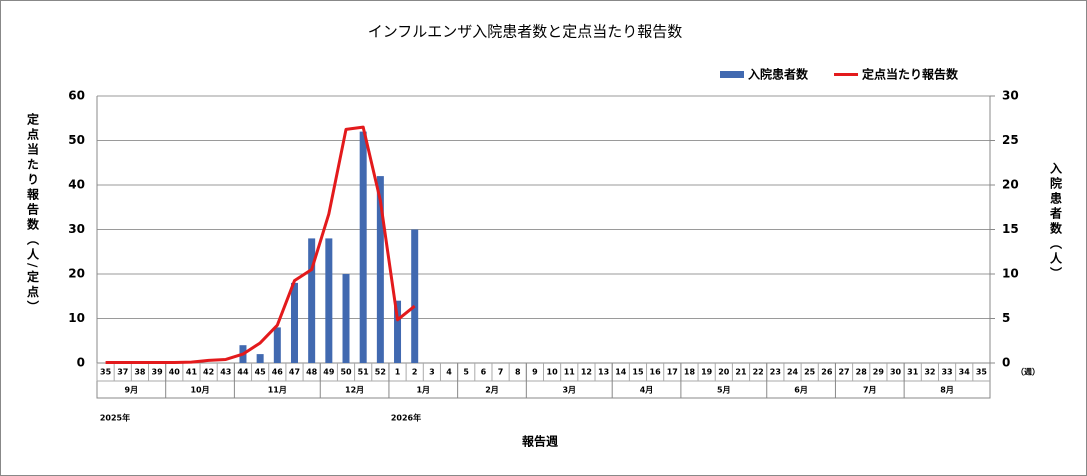 Image resolution: width=1087 pixels, height=476 pixels. What do you see at coordinates (690, 372) in the screenshot?
I see `x-tick-label: 18` at bounding box center [690, 372].